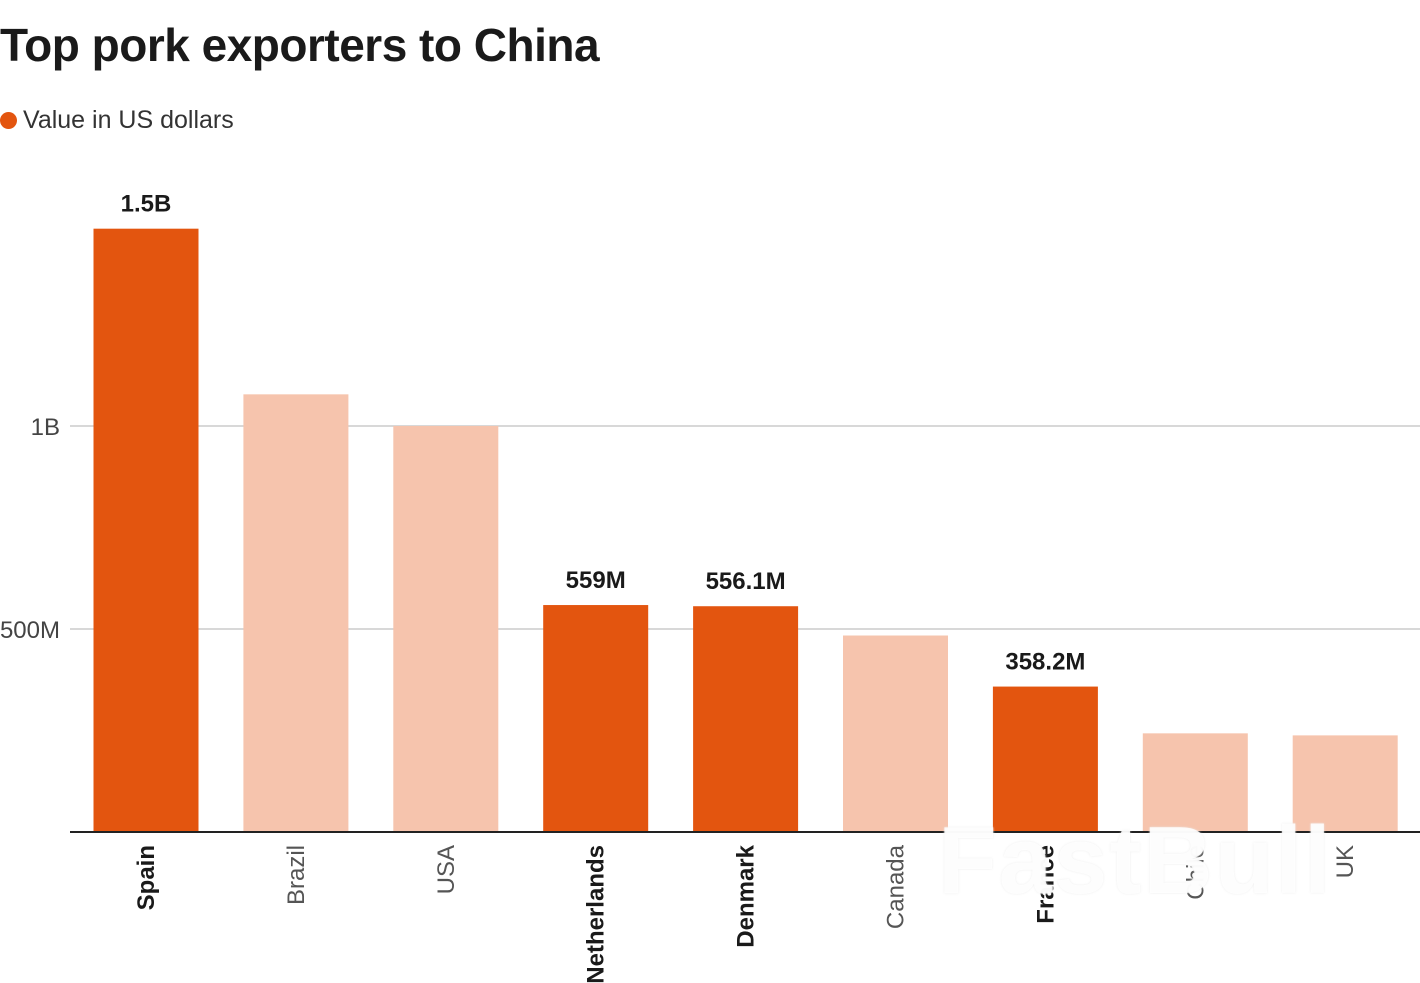 The width and height of the screenshot is (1420, 983). I want to click on bar-chile, so click(1195, 782).